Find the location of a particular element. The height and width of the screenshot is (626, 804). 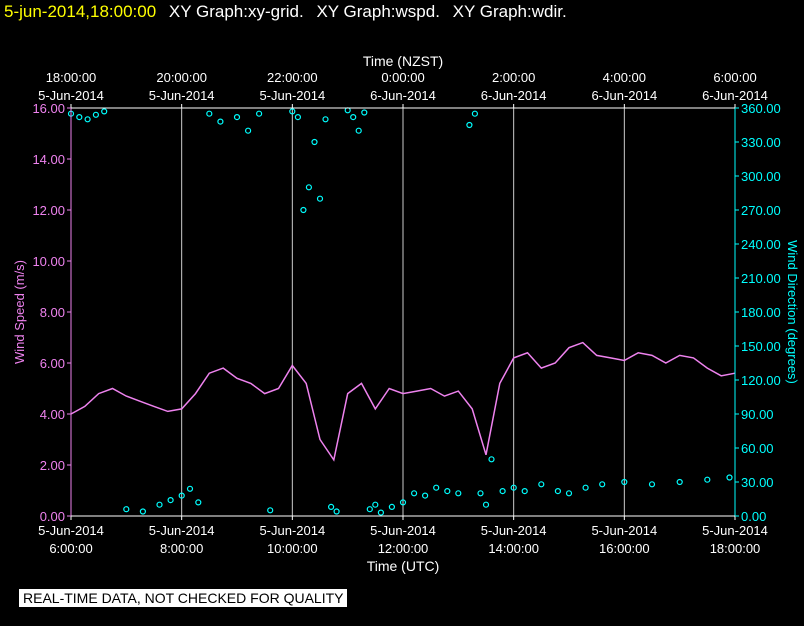

top-tick-label-time: 2:00:00 is located at coordinates (513, 77).